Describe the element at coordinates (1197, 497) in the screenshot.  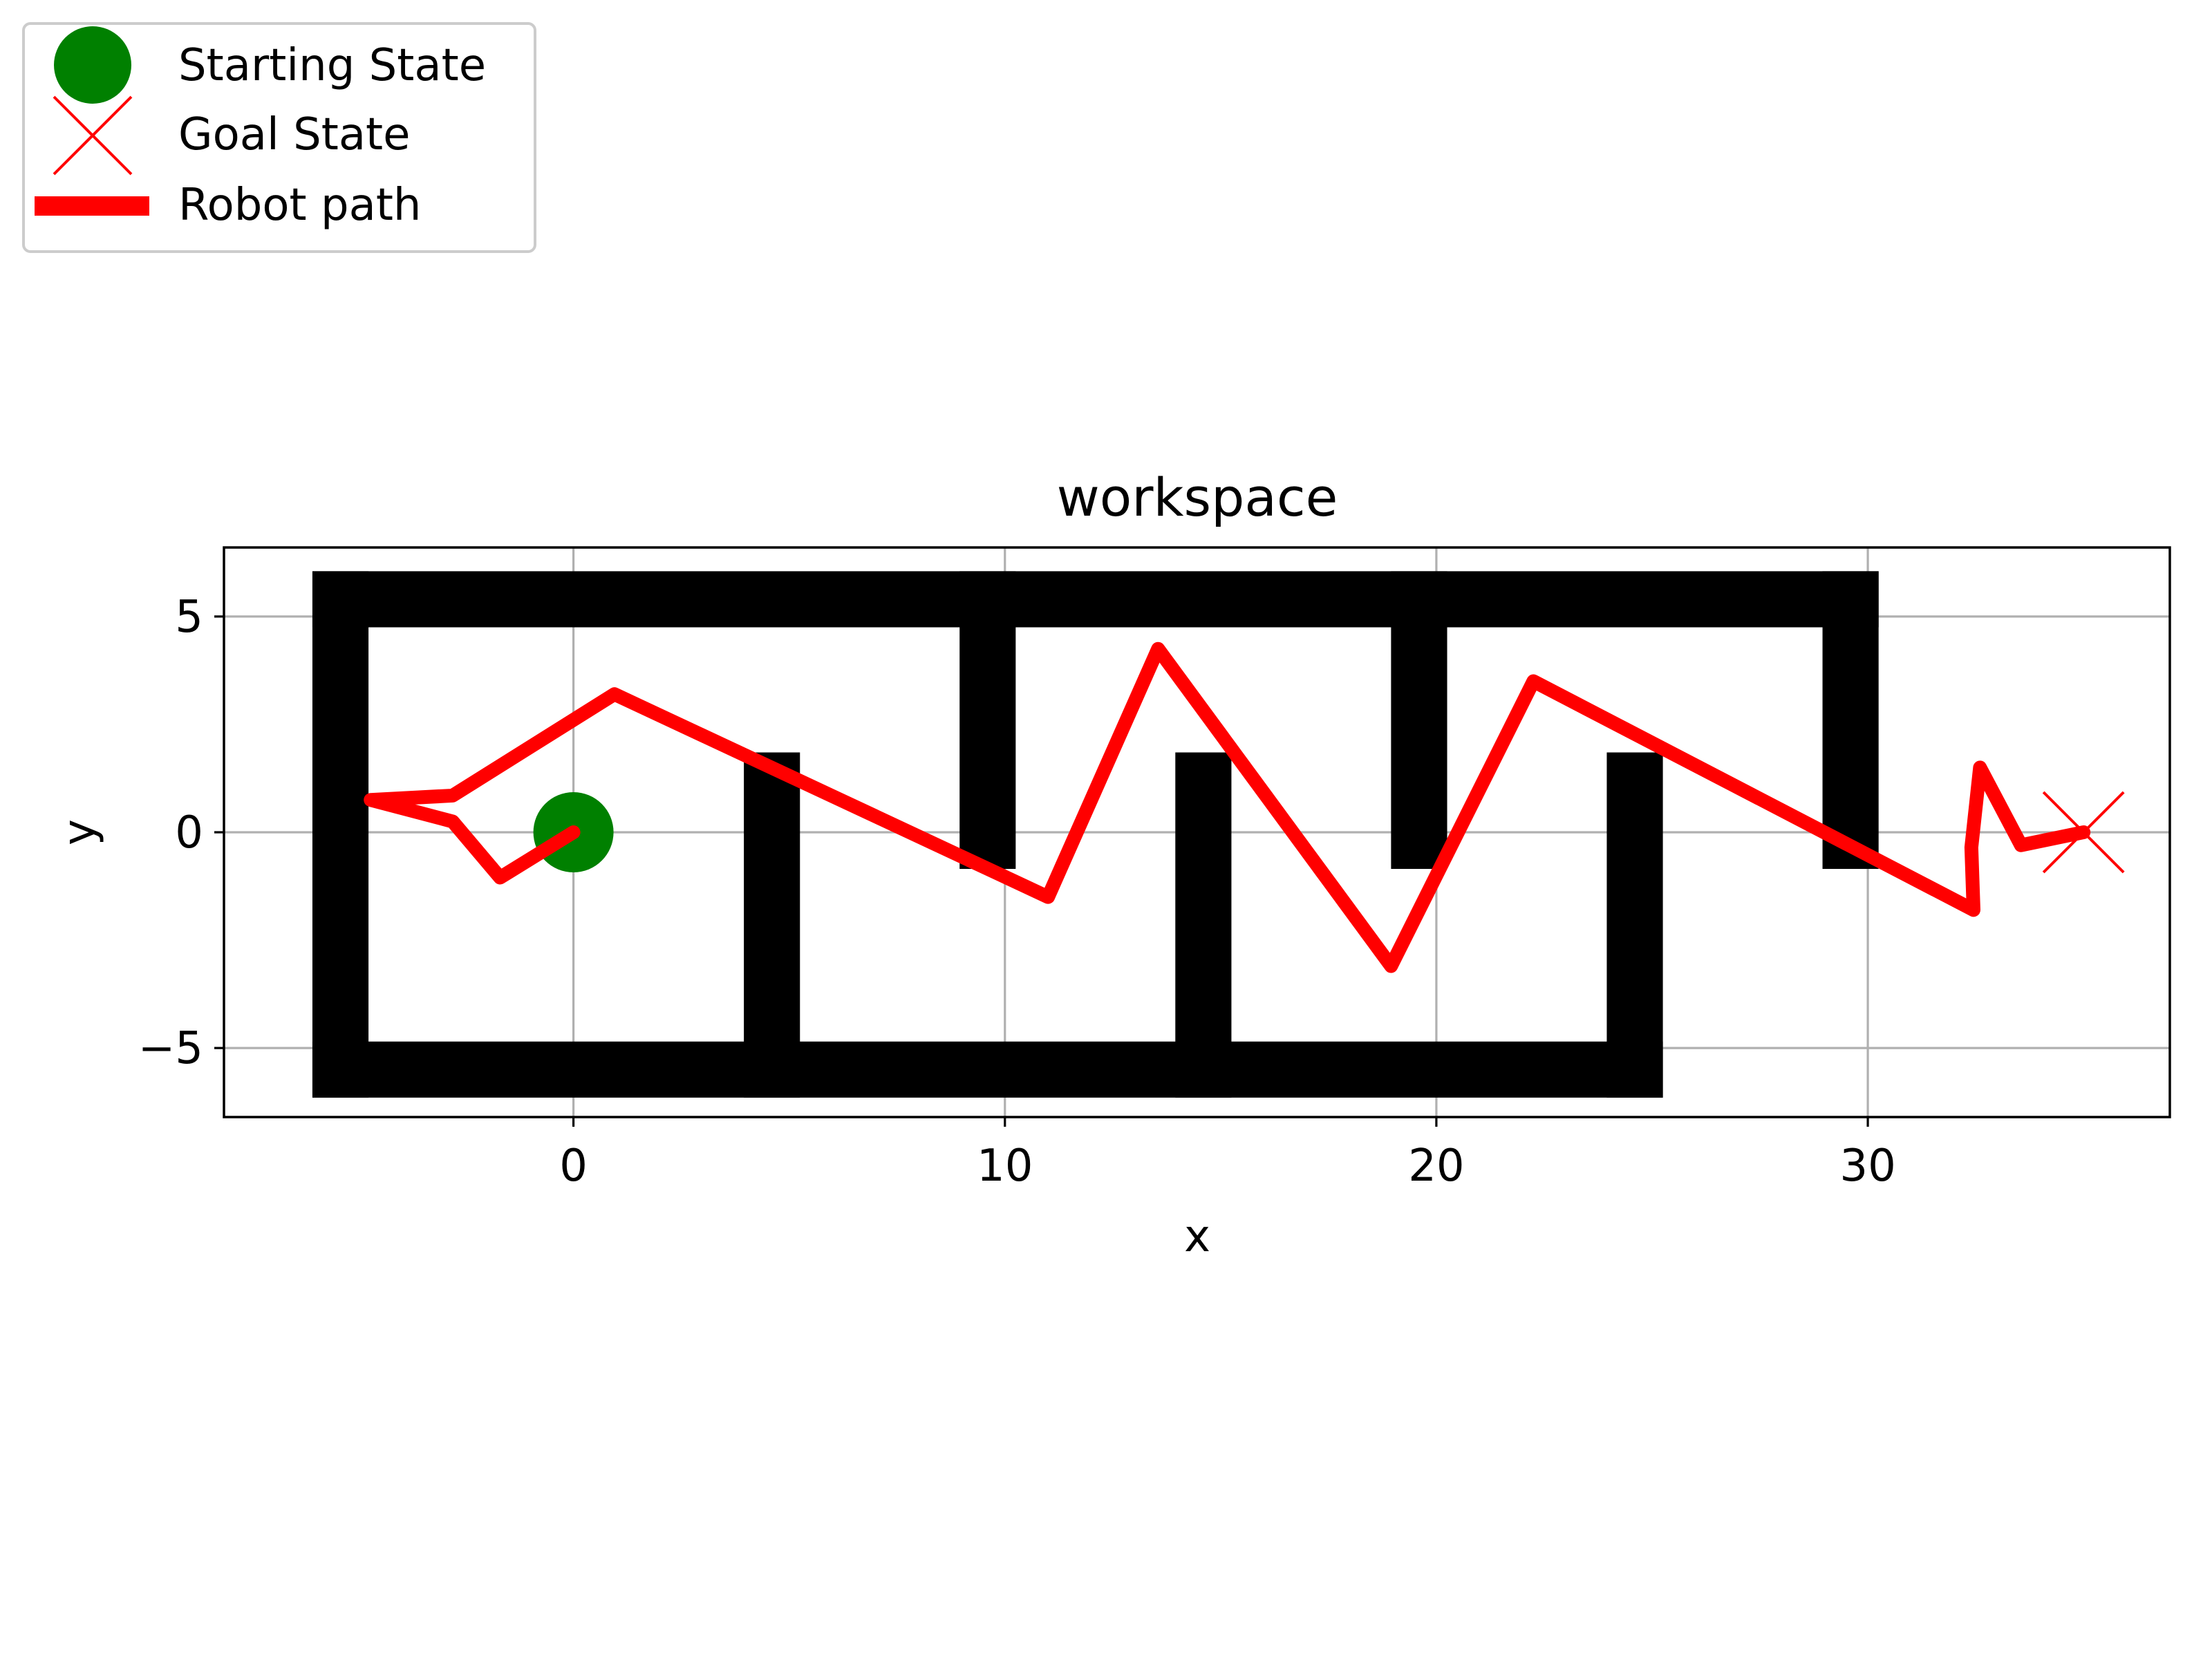
I see `chart-title: workspace` at that location.